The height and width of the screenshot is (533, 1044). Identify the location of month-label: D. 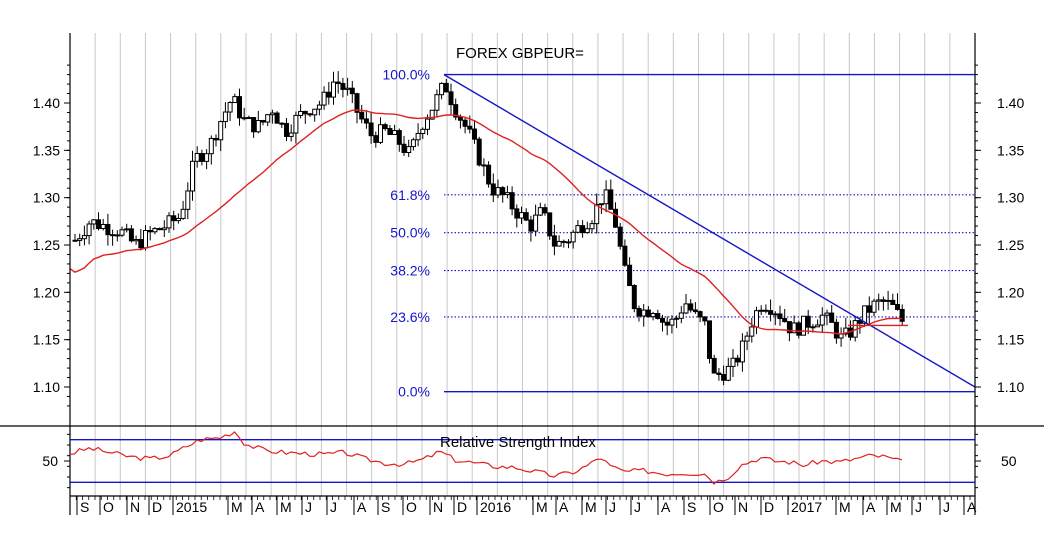
(769, 507).